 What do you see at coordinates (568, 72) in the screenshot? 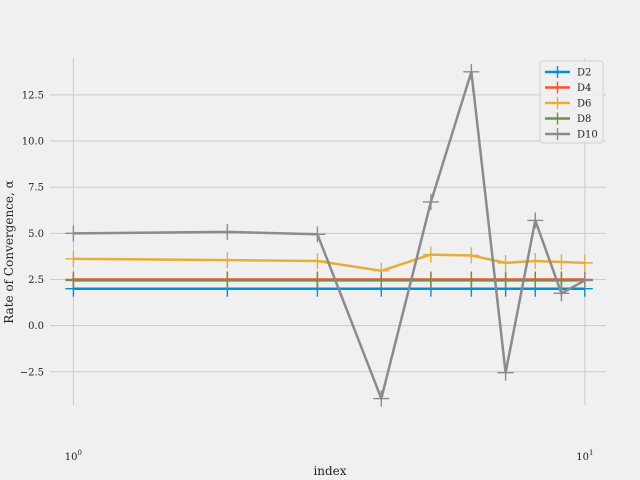
I see `legend-item-d2: D2` at bounding box center [568, 72].